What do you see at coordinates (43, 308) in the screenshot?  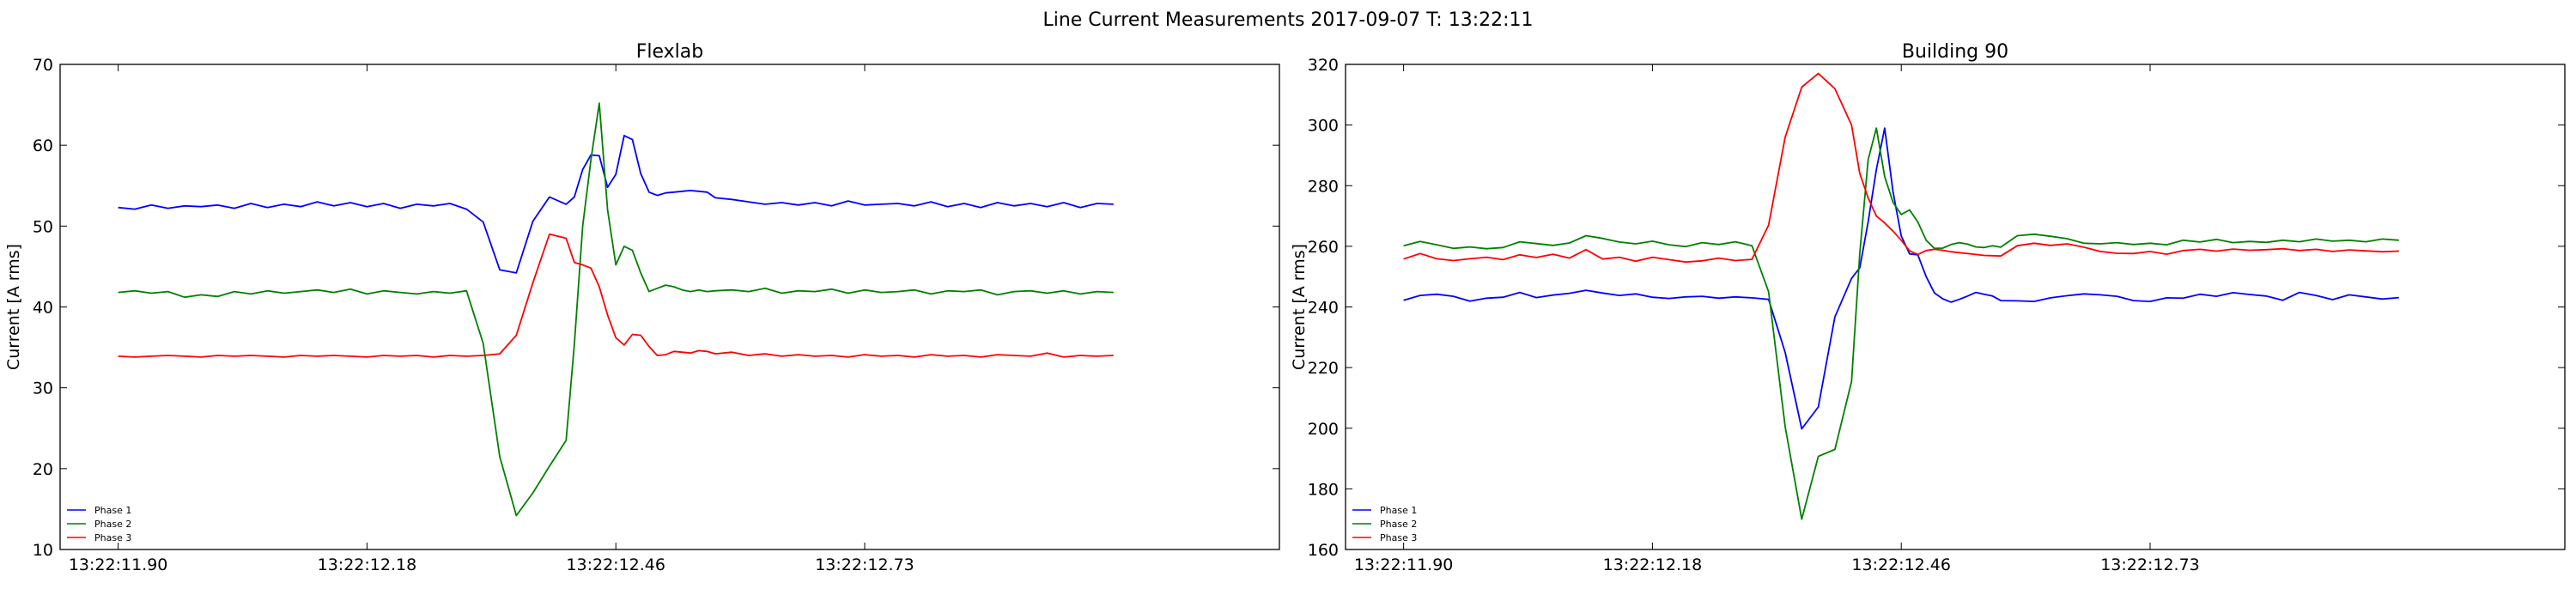 I see `y-tick-label: 40` at bounding box center [43, 308].